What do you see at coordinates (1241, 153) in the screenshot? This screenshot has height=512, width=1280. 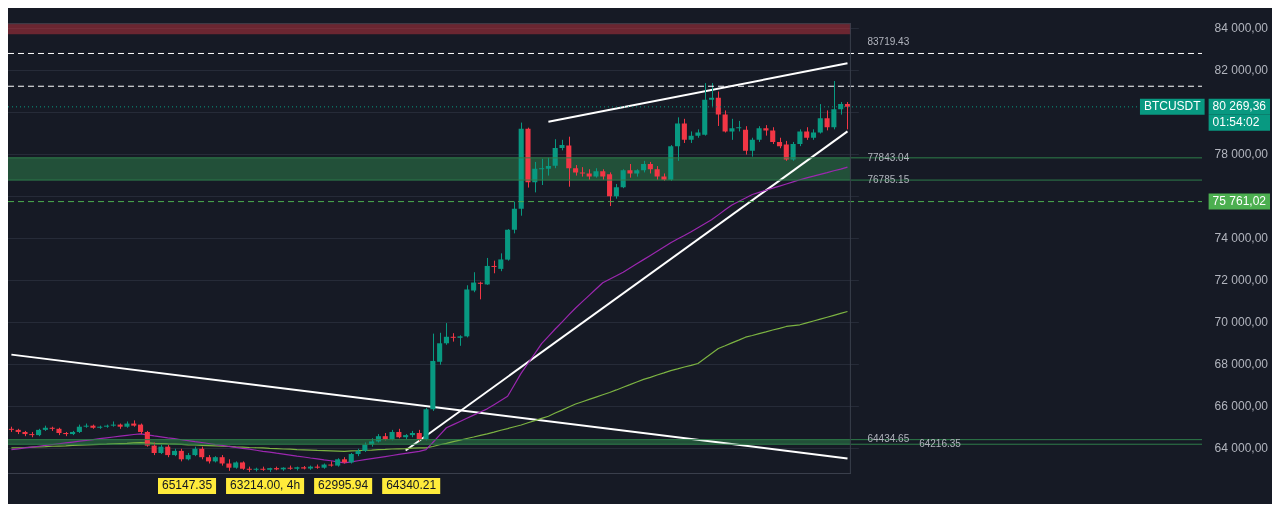 I see `y-tick-label: 78 000,00` at bounding box center [1241, 153].